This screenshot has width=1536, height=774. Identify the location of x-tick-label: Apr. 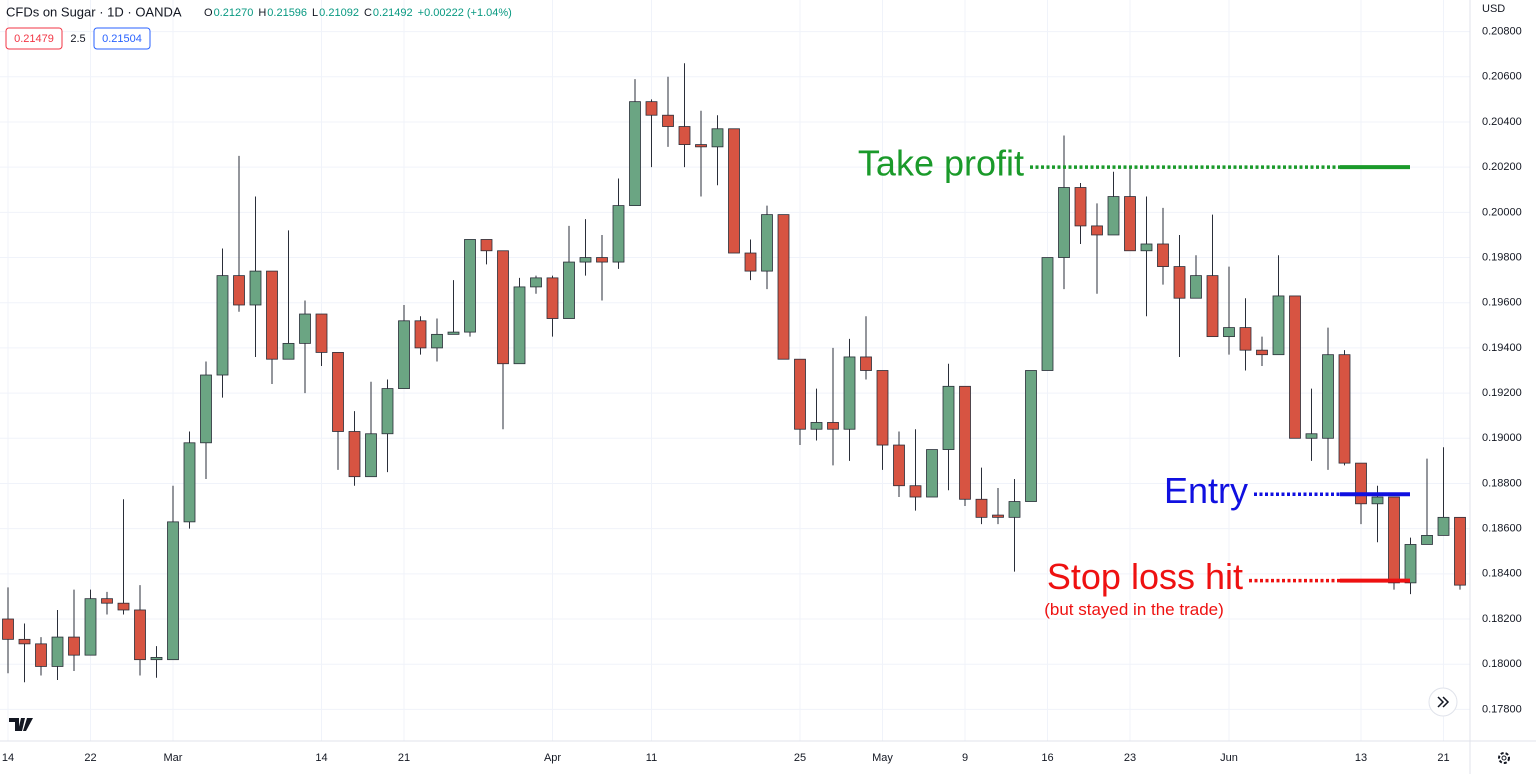
(552, 758).